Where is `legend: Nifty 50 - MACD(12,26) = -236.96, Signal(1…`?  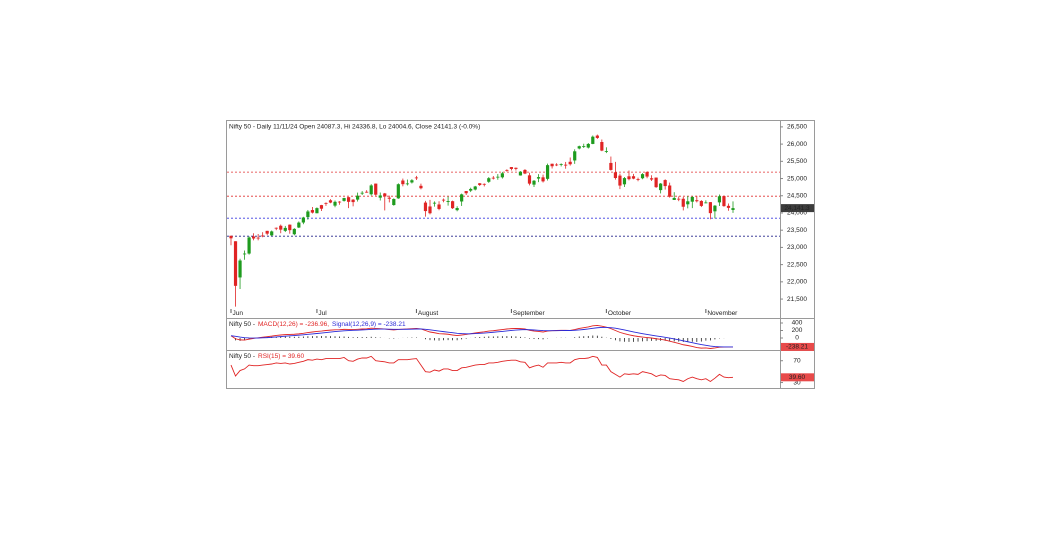
legend: Nifty 50 - MACD(12,26) = -236.96, Signal(1… is located at coordinates (317, 324).